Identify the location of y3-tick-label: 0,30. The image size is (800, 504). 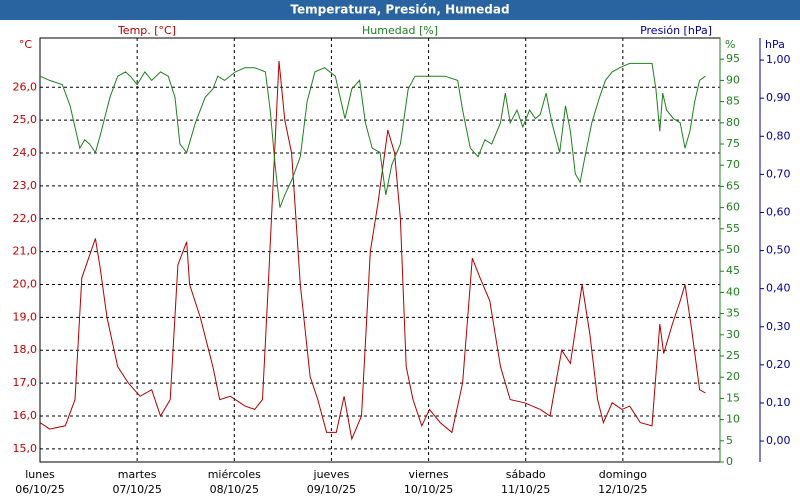
(778, 326).